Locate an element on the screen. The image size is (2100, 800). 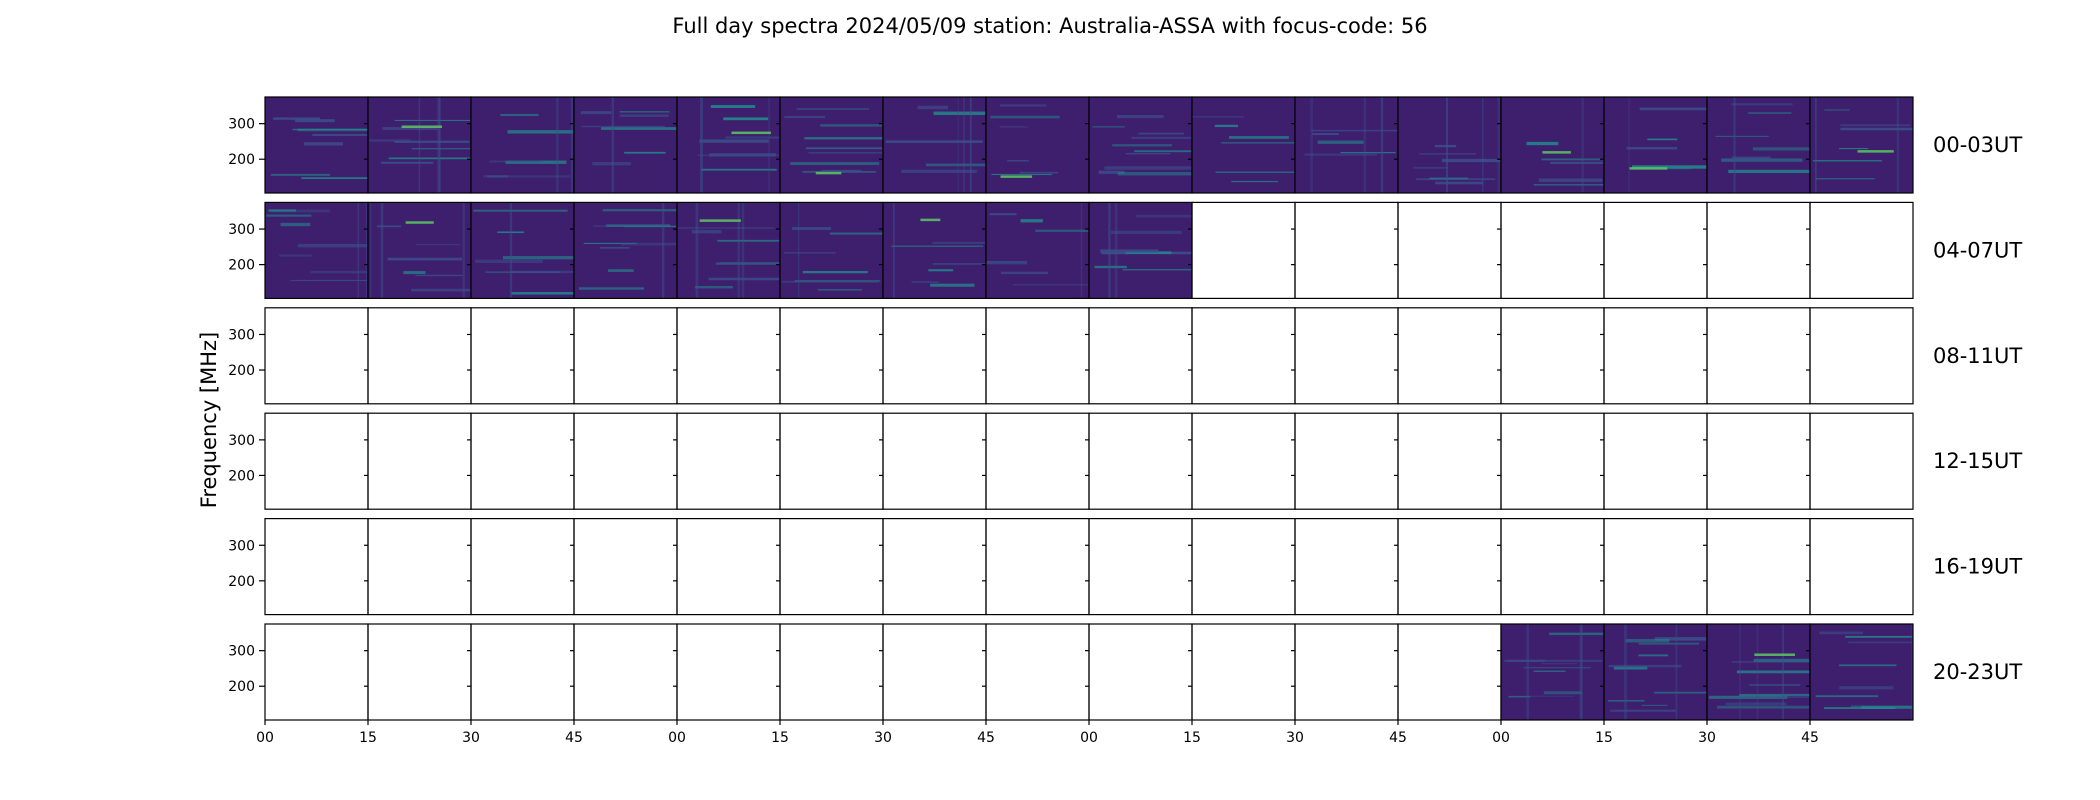
row-label: 16-19UT is located at coordinates (1977, 567).